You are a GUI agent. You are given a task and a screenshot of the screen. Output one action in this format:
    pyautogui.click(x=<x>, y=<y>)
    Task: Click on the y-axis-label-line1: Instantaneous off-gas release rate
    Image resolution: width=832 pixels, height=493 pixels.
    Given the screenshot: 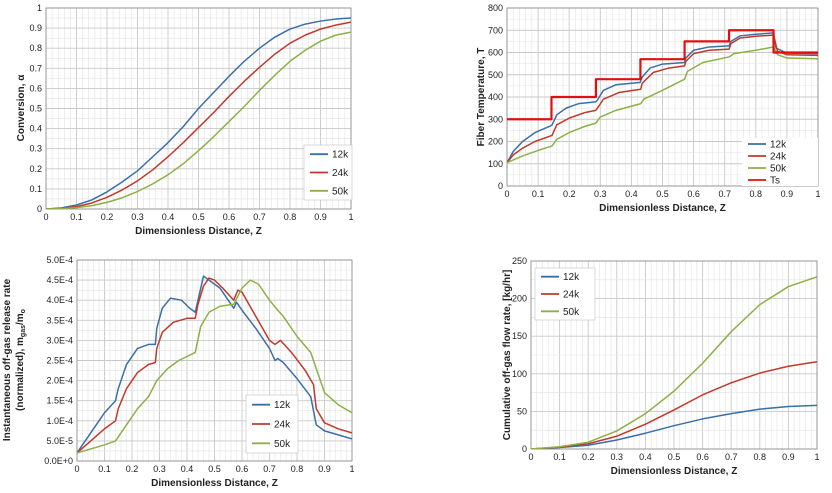 What is the action you would take?
    pyautogui.click(x=7, y=359)
    